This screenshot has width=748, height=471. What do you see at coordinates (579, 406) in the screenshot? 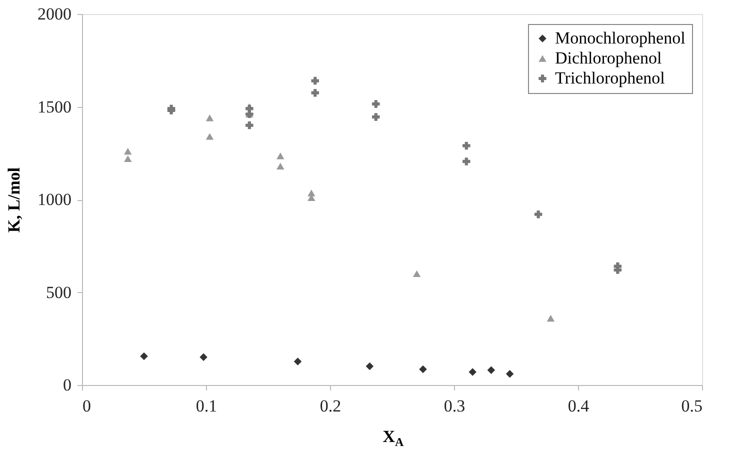
I see `x-tick-label: 0.4` at bounding box center [579, 406].